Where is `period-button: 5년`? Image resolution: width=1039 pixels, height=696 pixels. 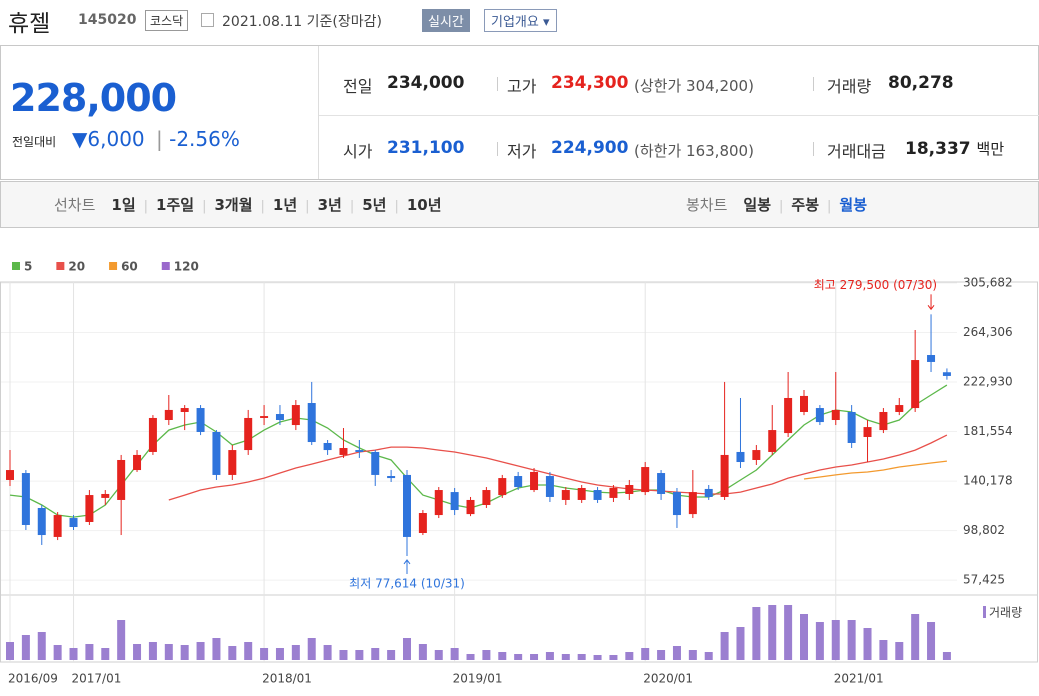
period-button: 5년 is located at coordinates (374, 205).